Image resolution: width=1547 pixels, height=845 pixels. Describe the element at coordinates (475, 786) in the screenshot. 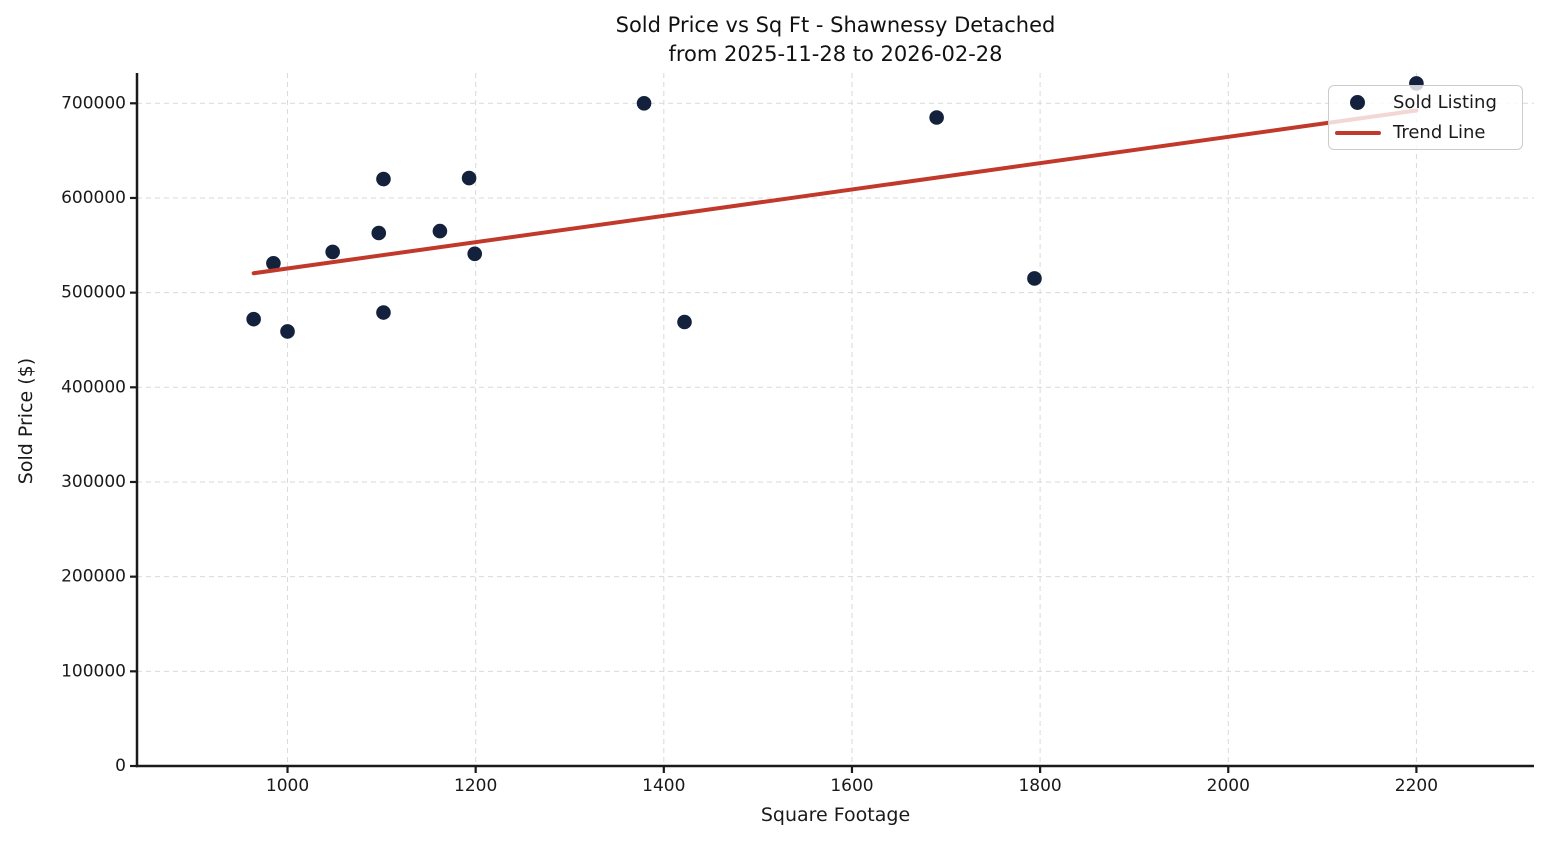

I see `x-tick-label: 1200` at that location.